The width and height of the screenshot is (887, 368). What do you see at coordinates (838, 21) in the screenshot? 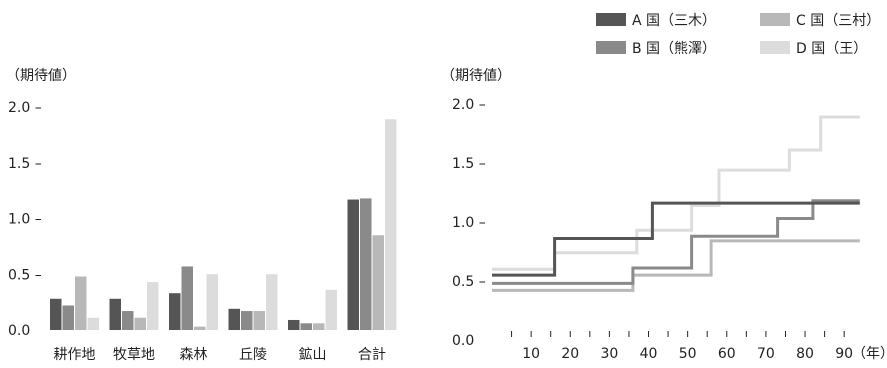
I see `legend-label: C 国（三村）` at bounding box center [838, 21].